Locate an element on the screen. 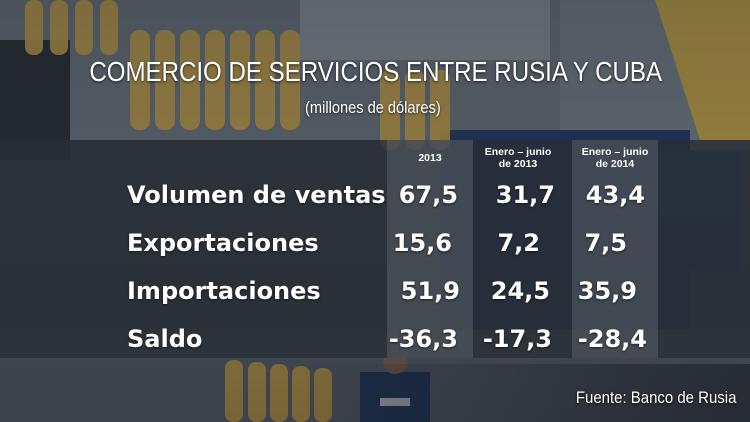 This screenshot has width=750, height=422. row-label-importaciones: Importaciones is located at coordinates (224, 291).